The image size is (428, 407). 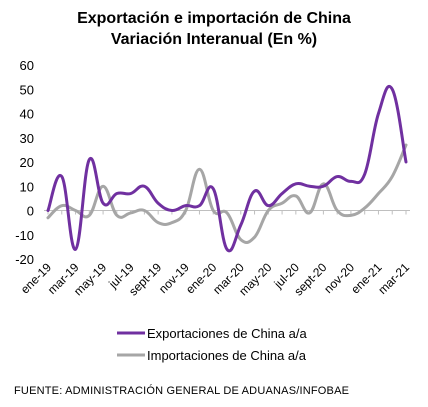 What do you see at coordinates (27, 138) in the screenshot?
I see `y-tick-label: 30` at bounding box center [27, 138].